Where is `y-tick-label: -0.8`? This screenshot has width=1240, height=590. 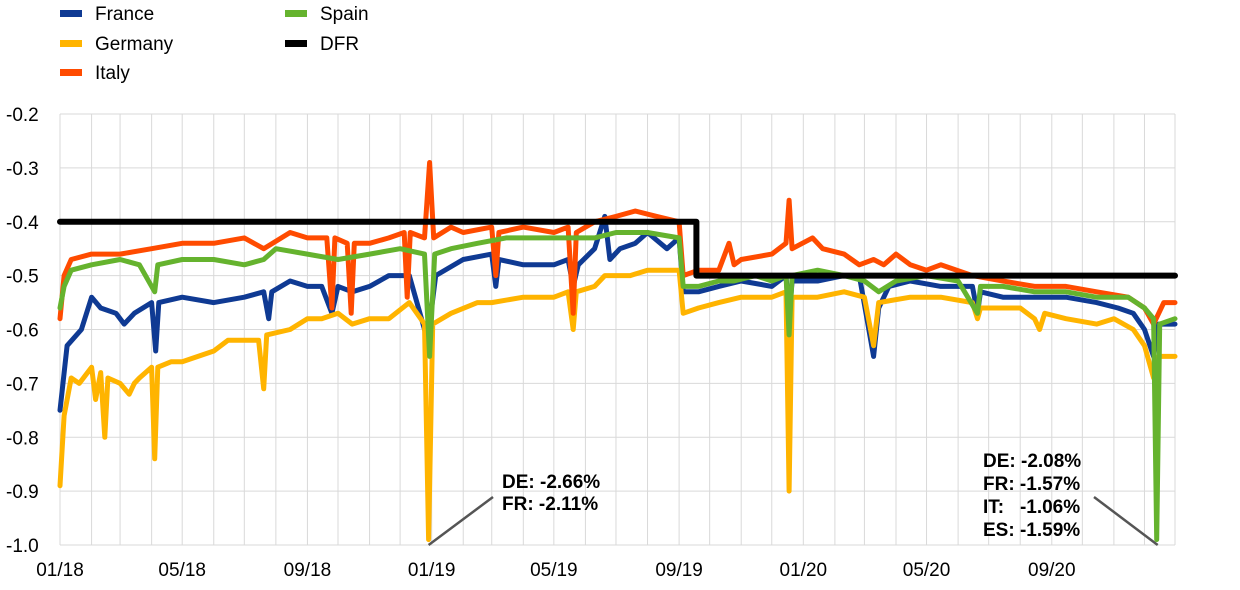 y-tick-label: -0.8 is located at coordinates (22, 438).